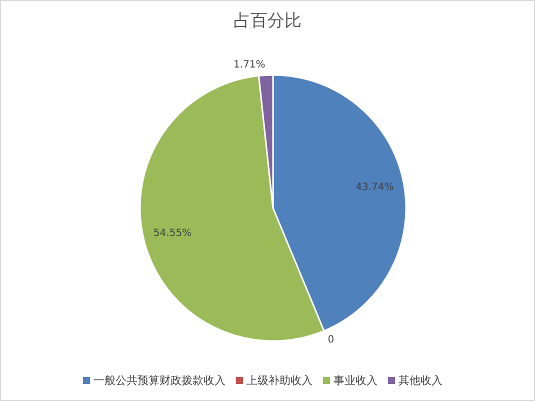 The image size is (535, 401). What do you see at coordinates (375, 188) in the screenshot?
I see `data-label: 43.74%` at bounding box center [375, 188].